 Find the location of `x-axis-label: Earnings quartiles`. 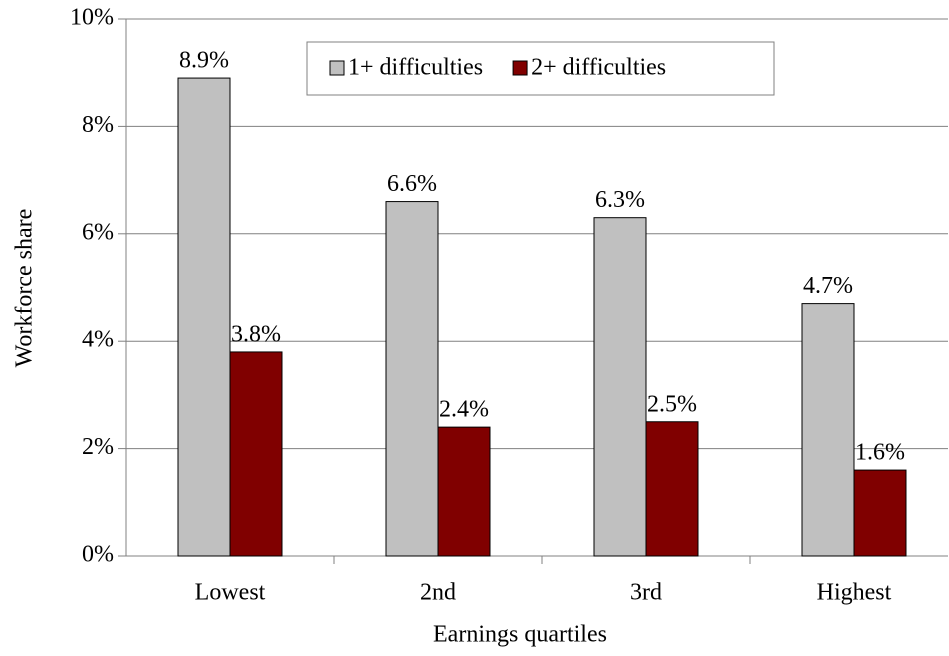

x-axis-label: Earnings quartiles is located at coordinates (520, 635).